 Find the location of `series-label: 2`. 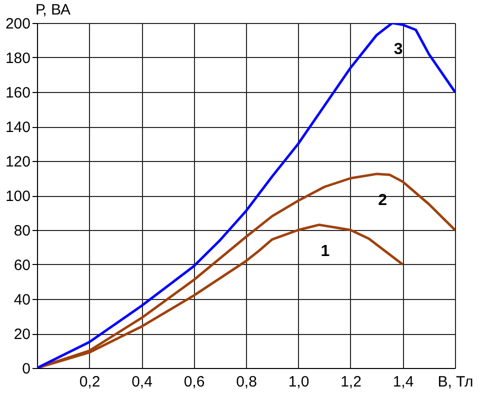

series-label: 2 is located at coordinates (383, 200).